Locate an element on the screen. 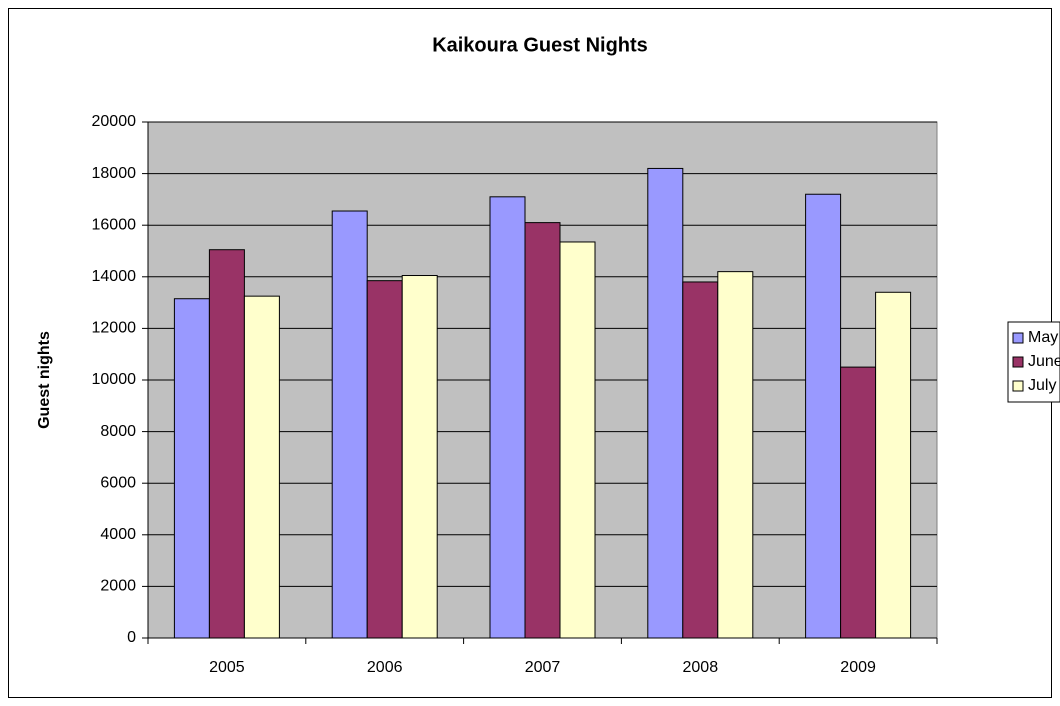  y-tick-label: 0 is located at coordinates (131, 637).